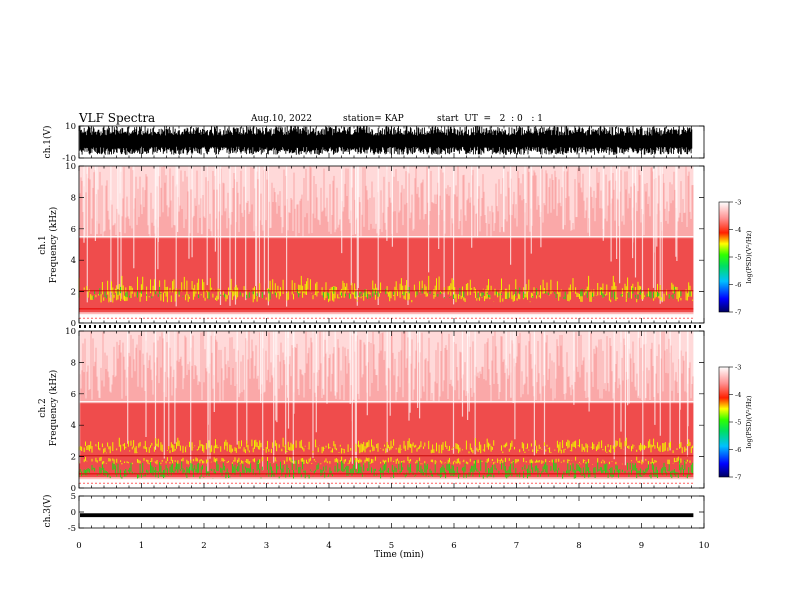 This screenshot has height=612, width=792. I want to click on station-label: station= KAP, so click(373, 119).